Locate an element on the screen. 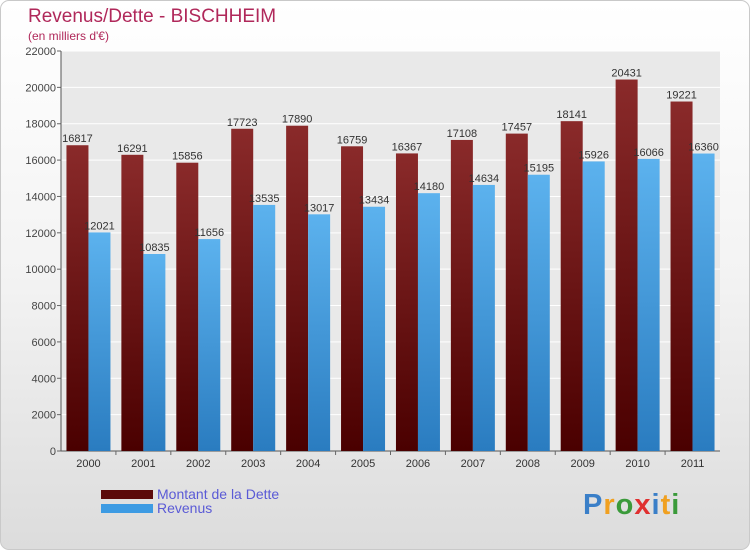  y-tick-label: 22000 is located at coordinates (40, 52).